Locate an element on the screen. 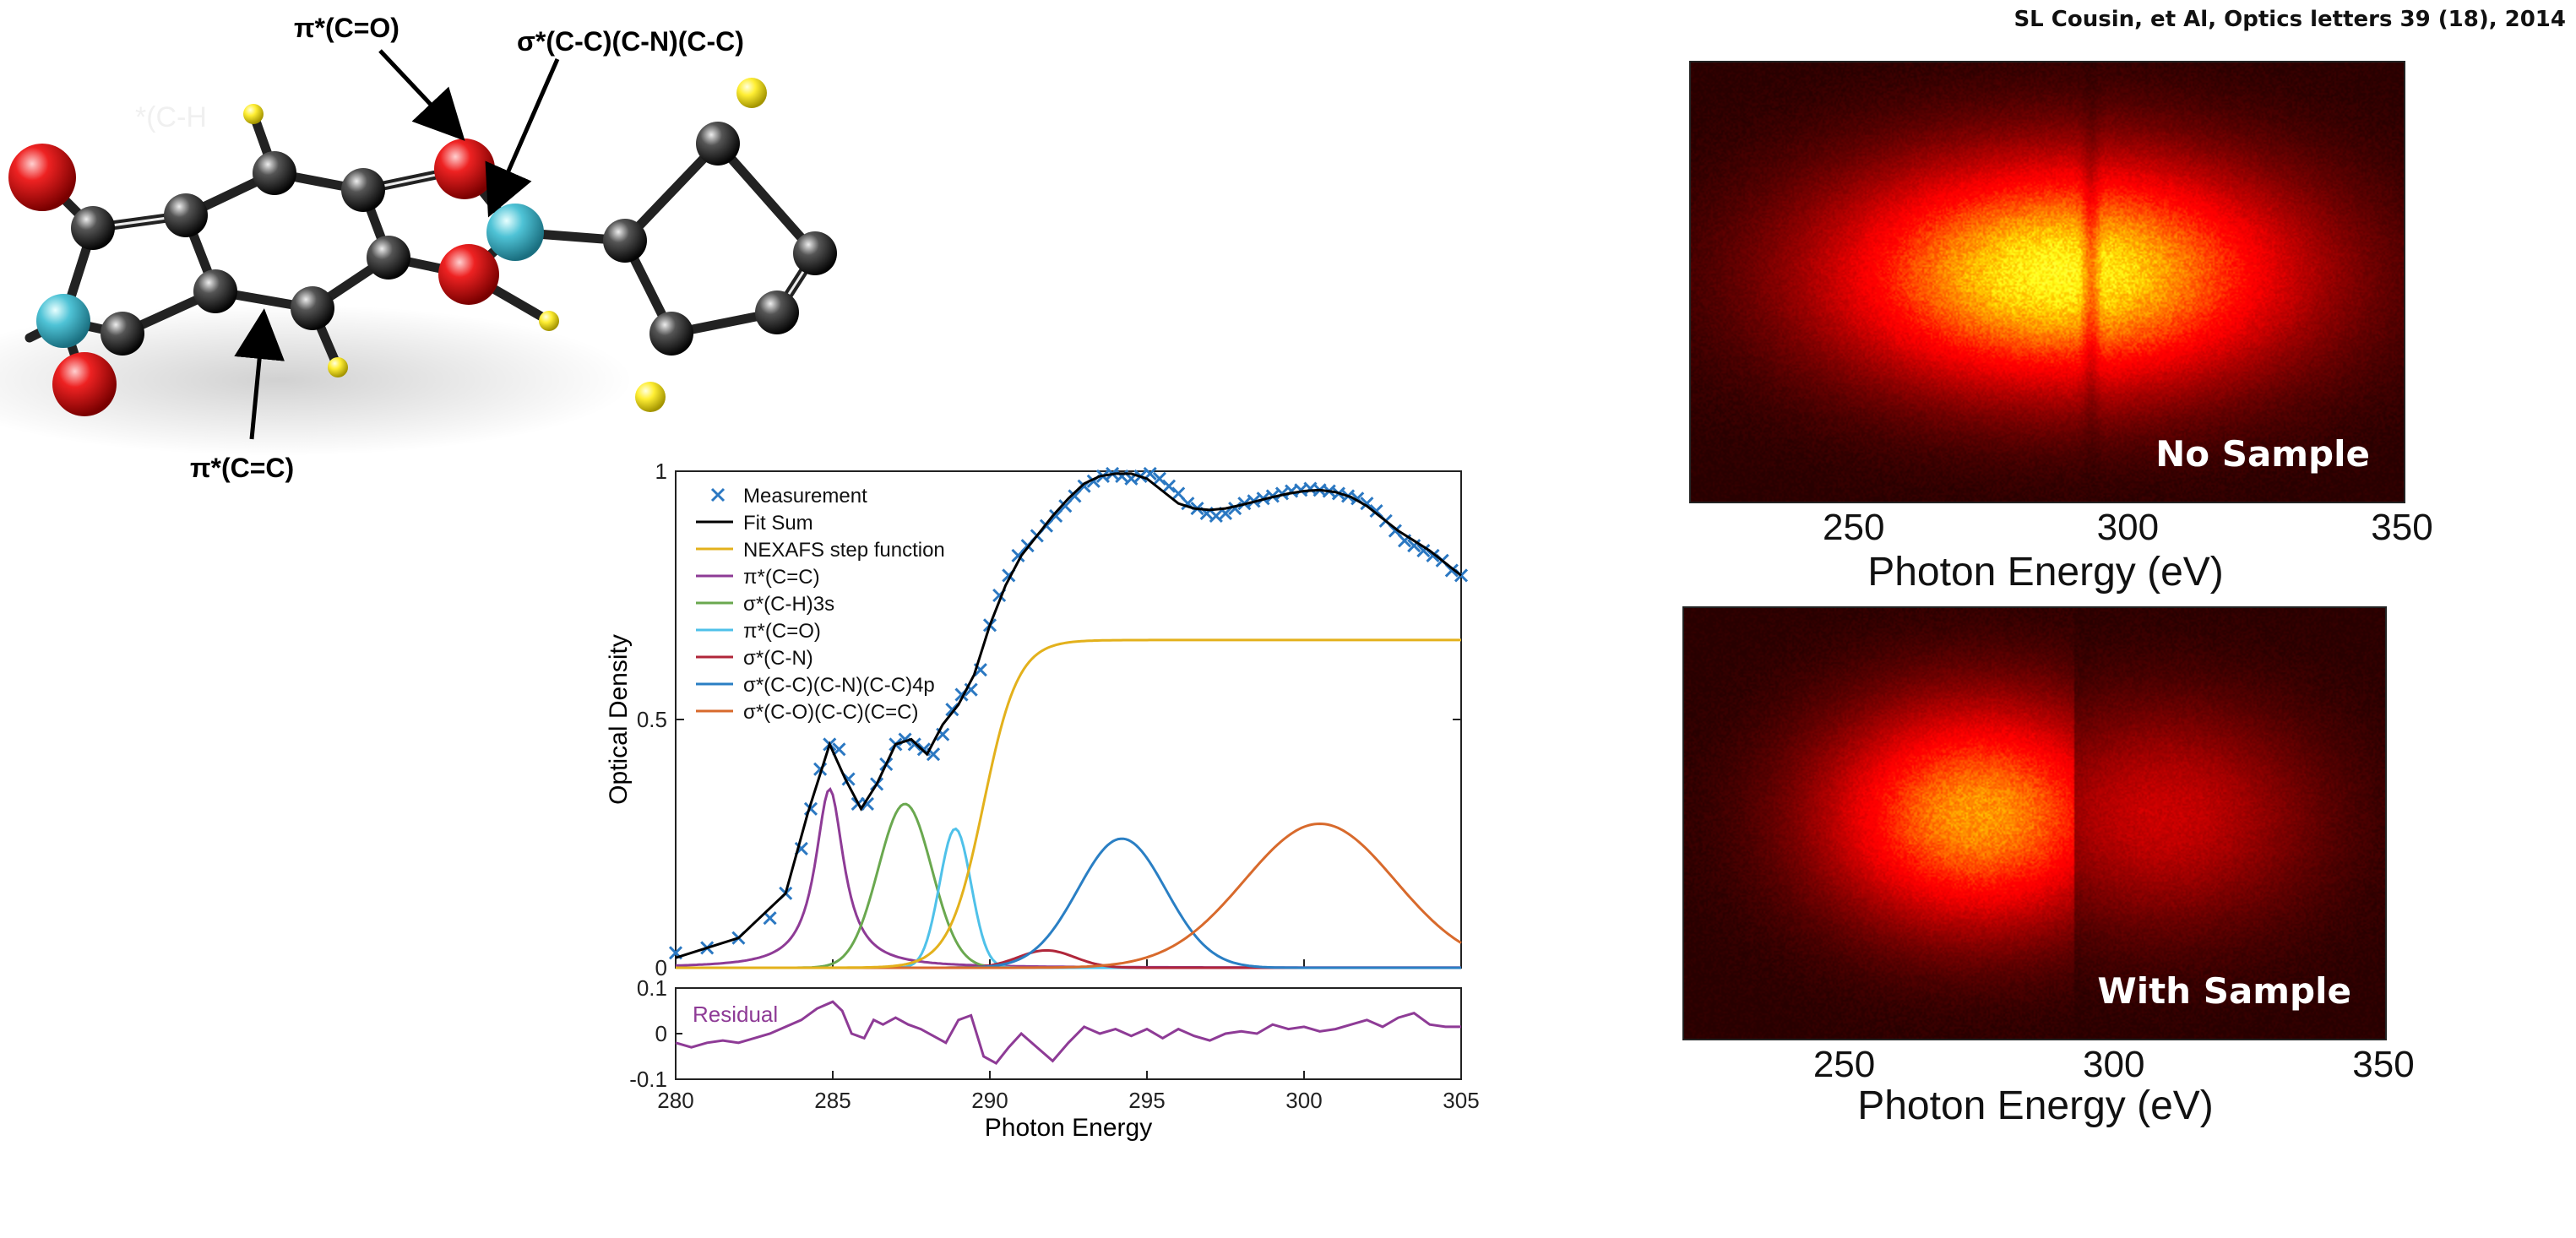 The height and width of the screenshot is (1238, 2576). x-axis-label: Photon Energy is located at coordinates (1068, 1128).